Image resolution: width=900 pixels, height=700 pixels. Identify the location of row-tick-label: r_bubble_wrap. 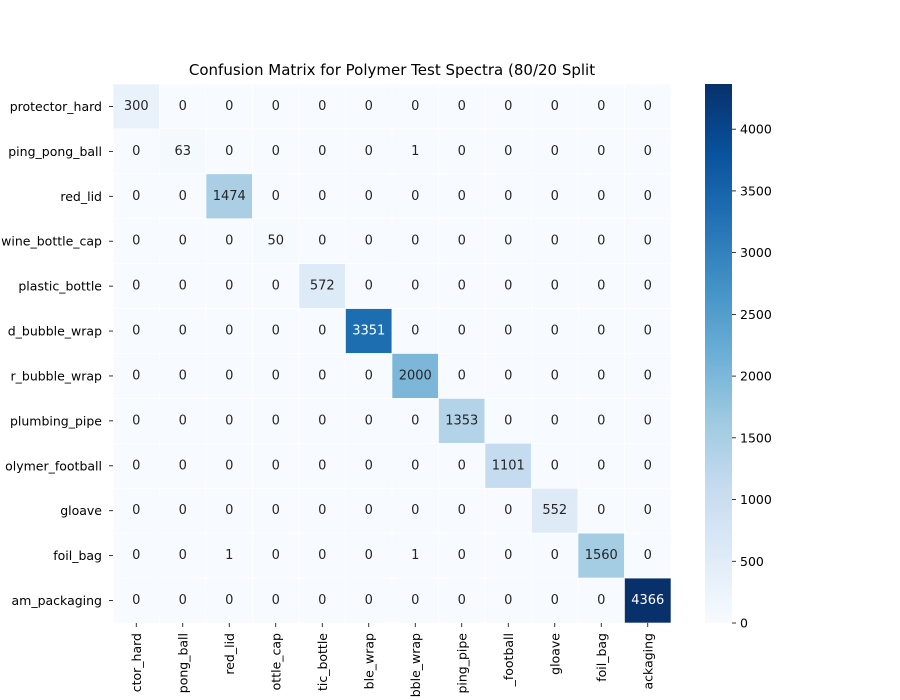
(57, 375).